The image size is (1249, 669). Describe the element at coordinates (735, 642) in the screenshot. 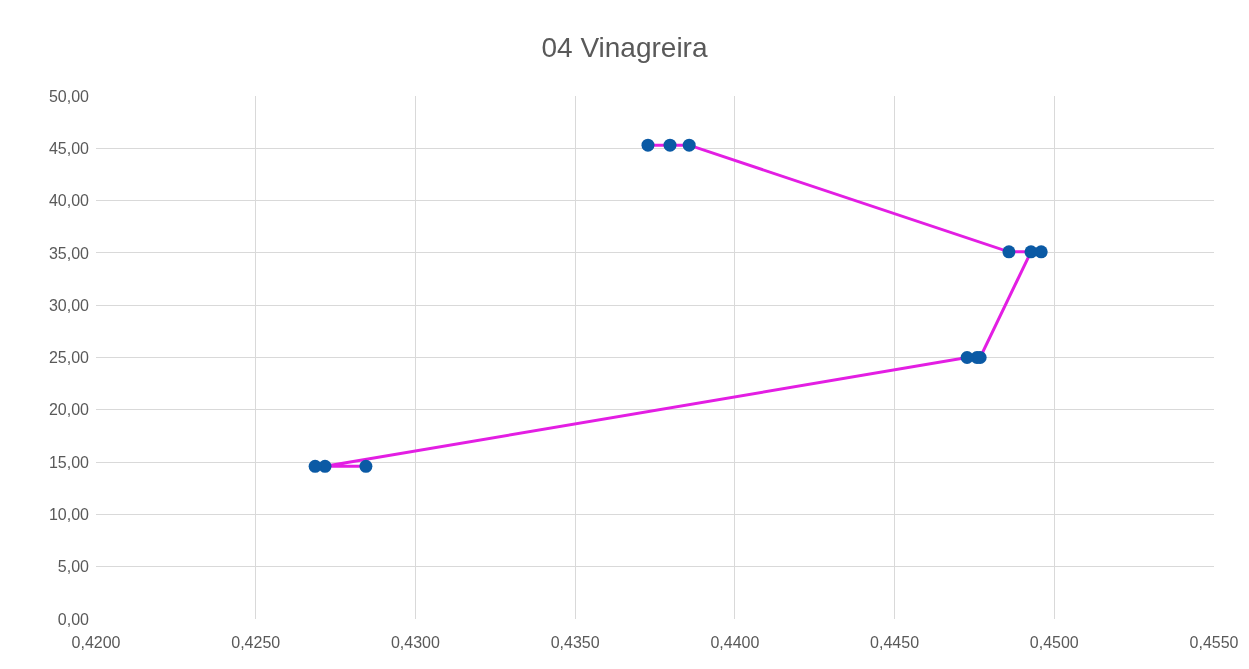

I see `x-tick-label: 0,4400` at that location.